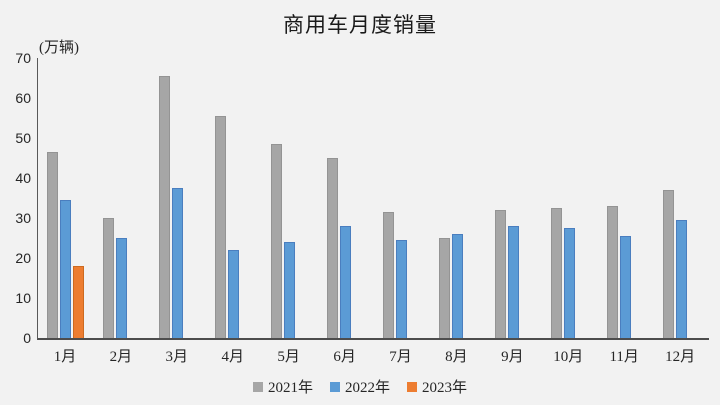 The width and height of the screenshot is (720, 405). I want to click on bar-2021年-7月, so click(388, 275).